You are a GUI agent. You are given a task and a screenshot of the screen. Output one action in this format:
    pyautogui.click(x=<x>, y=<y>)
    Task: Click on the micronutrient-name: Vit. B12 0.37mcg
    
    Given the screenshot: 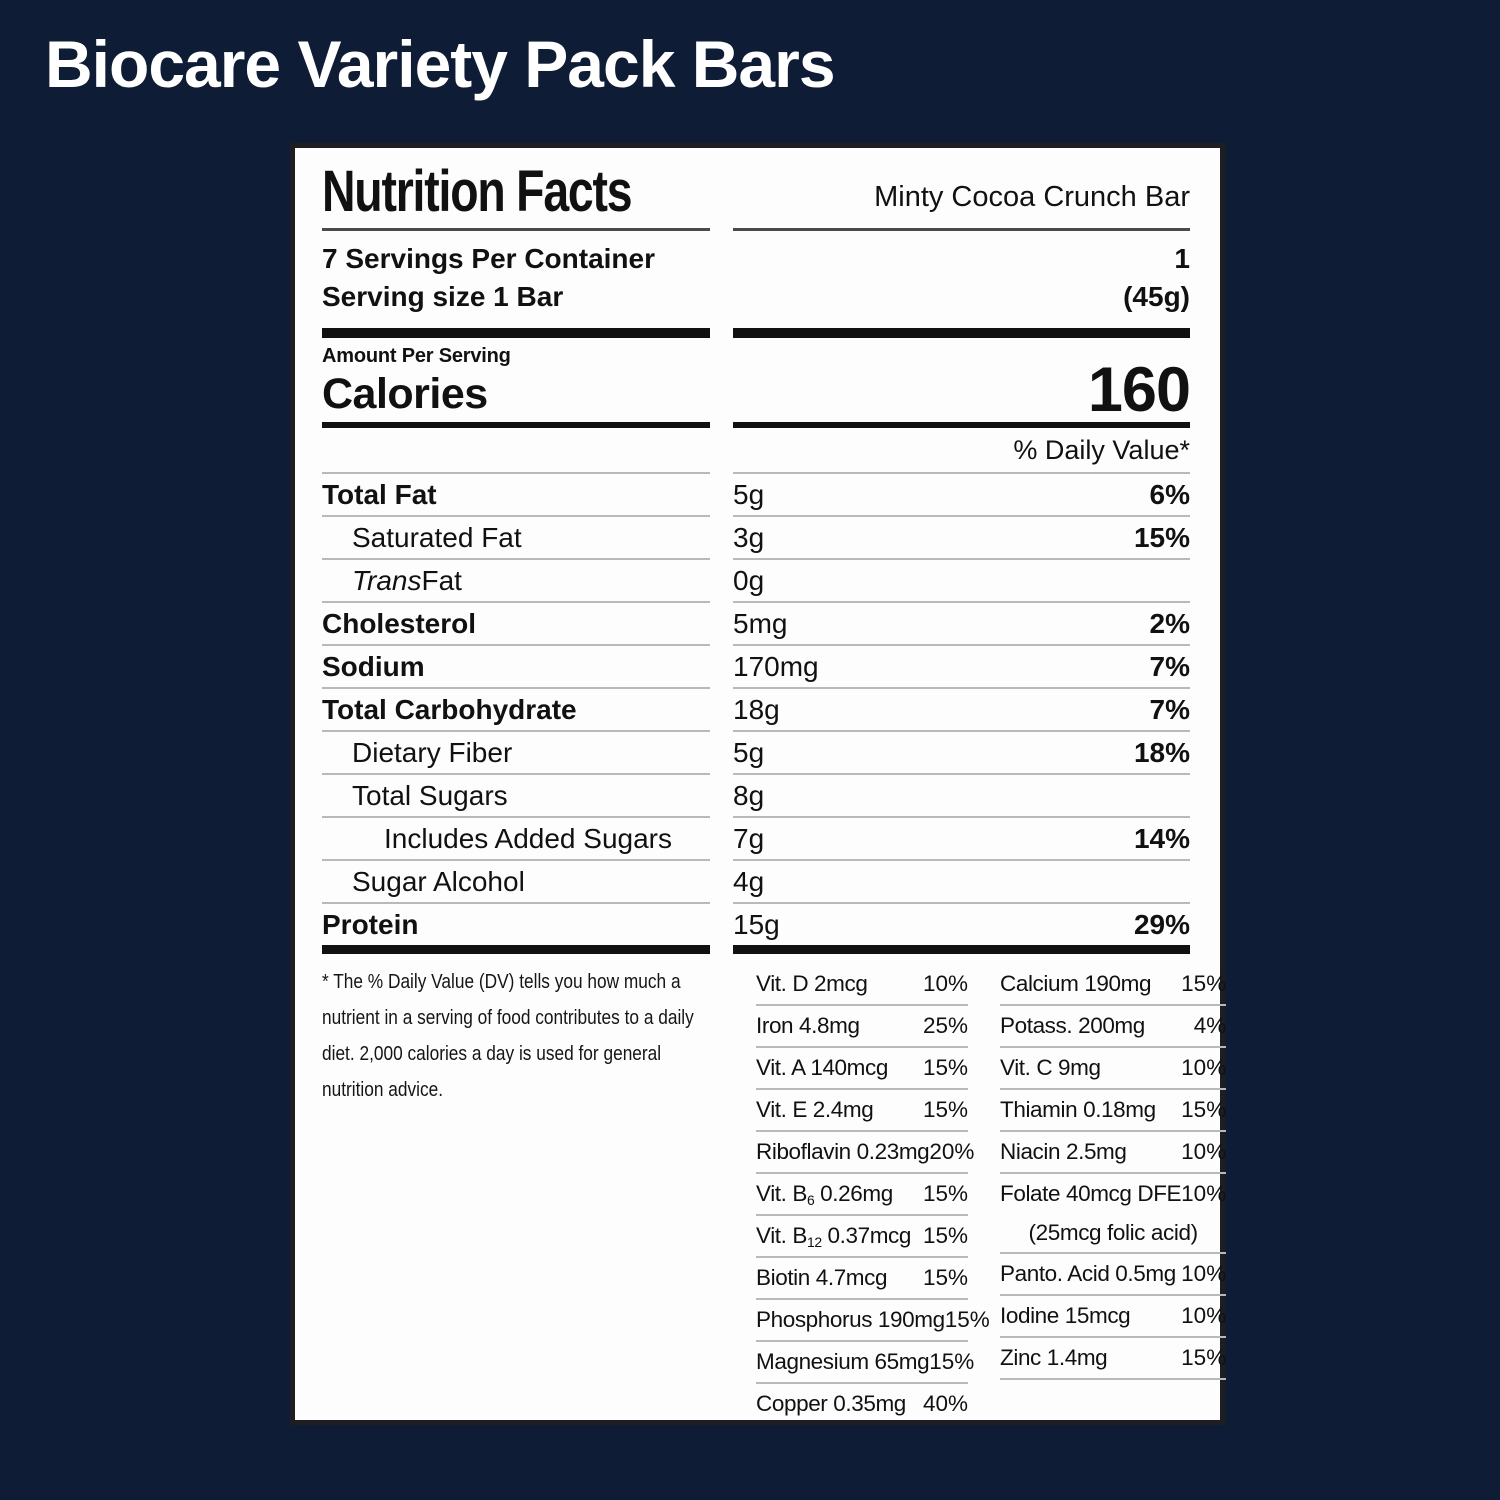 What is the action you would take?
    pyautogui.click(x=834, y=1236)
    